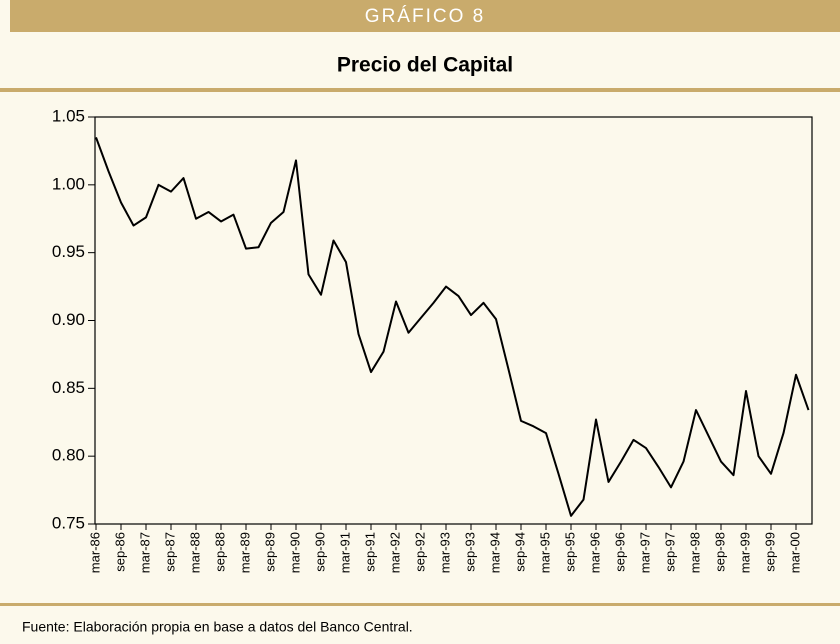 Image resolution: width=840 pixels, height=644 pixels. Describe the element at coordinates (794, 552) in the screenshot. I see `x-tick-label: mar-00` at that location.